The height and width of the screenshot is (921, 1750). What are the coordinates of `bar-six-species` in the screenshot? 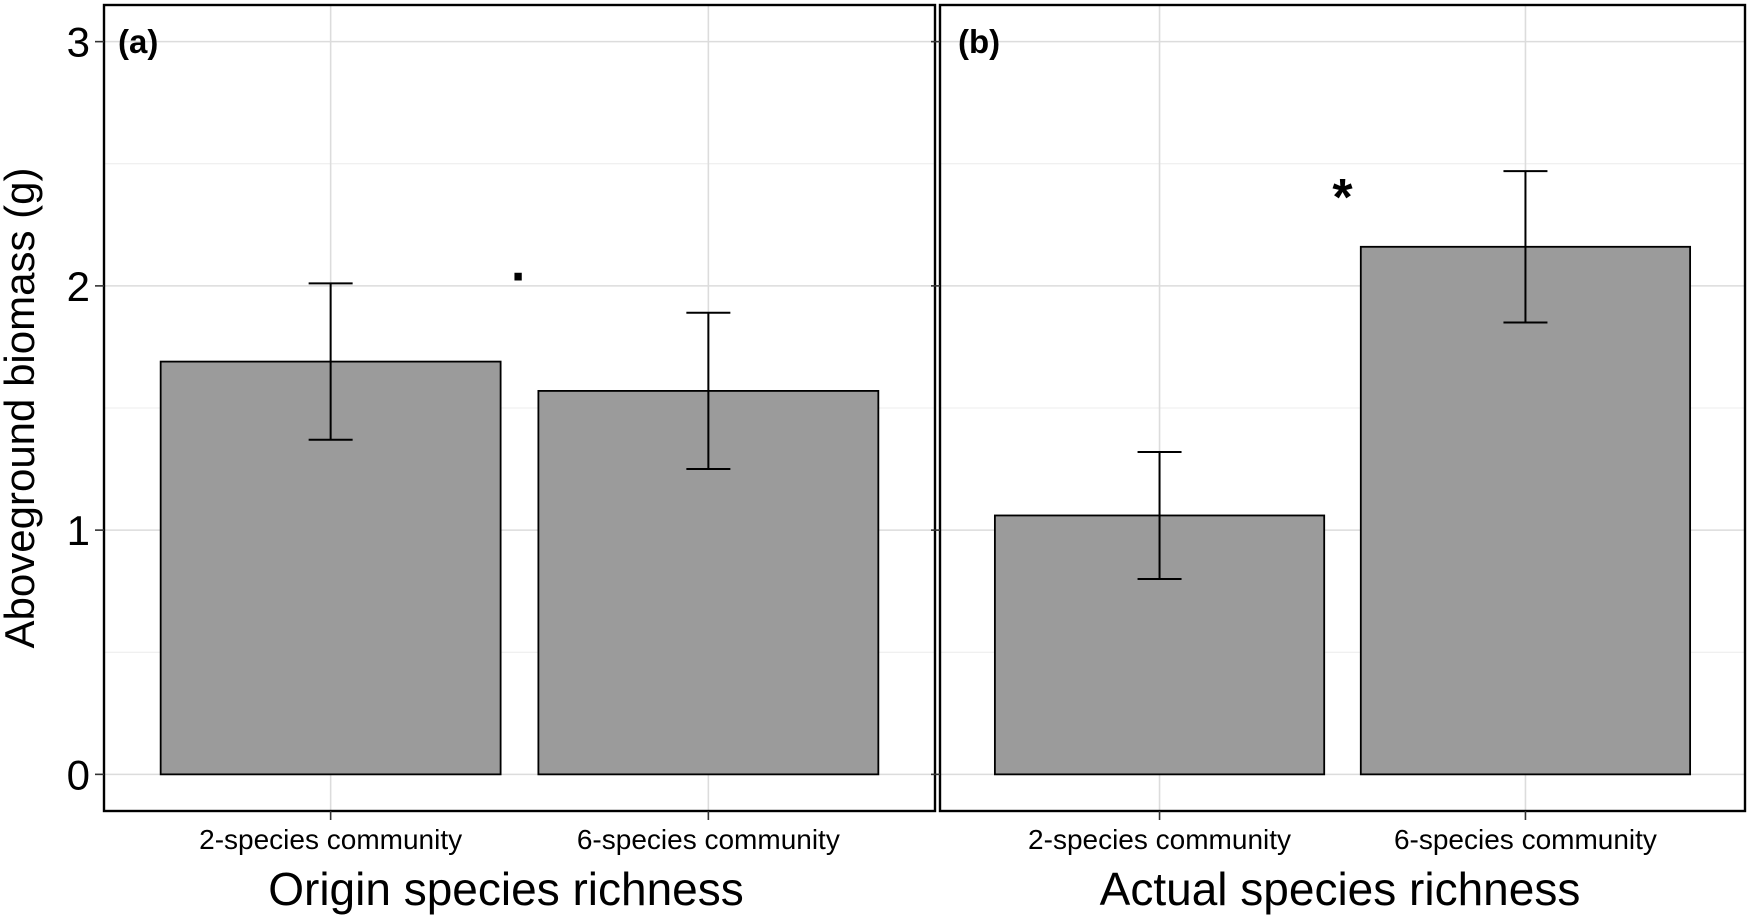 It's located at (1525, 510).